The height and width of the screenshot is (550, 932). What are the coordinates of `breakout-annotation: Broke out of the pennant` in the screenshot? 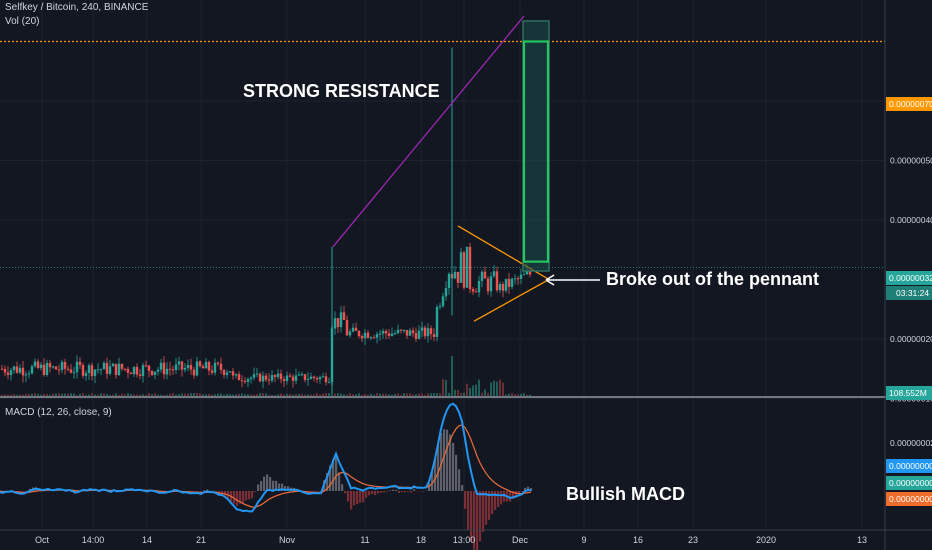 It's located at (712, 279).